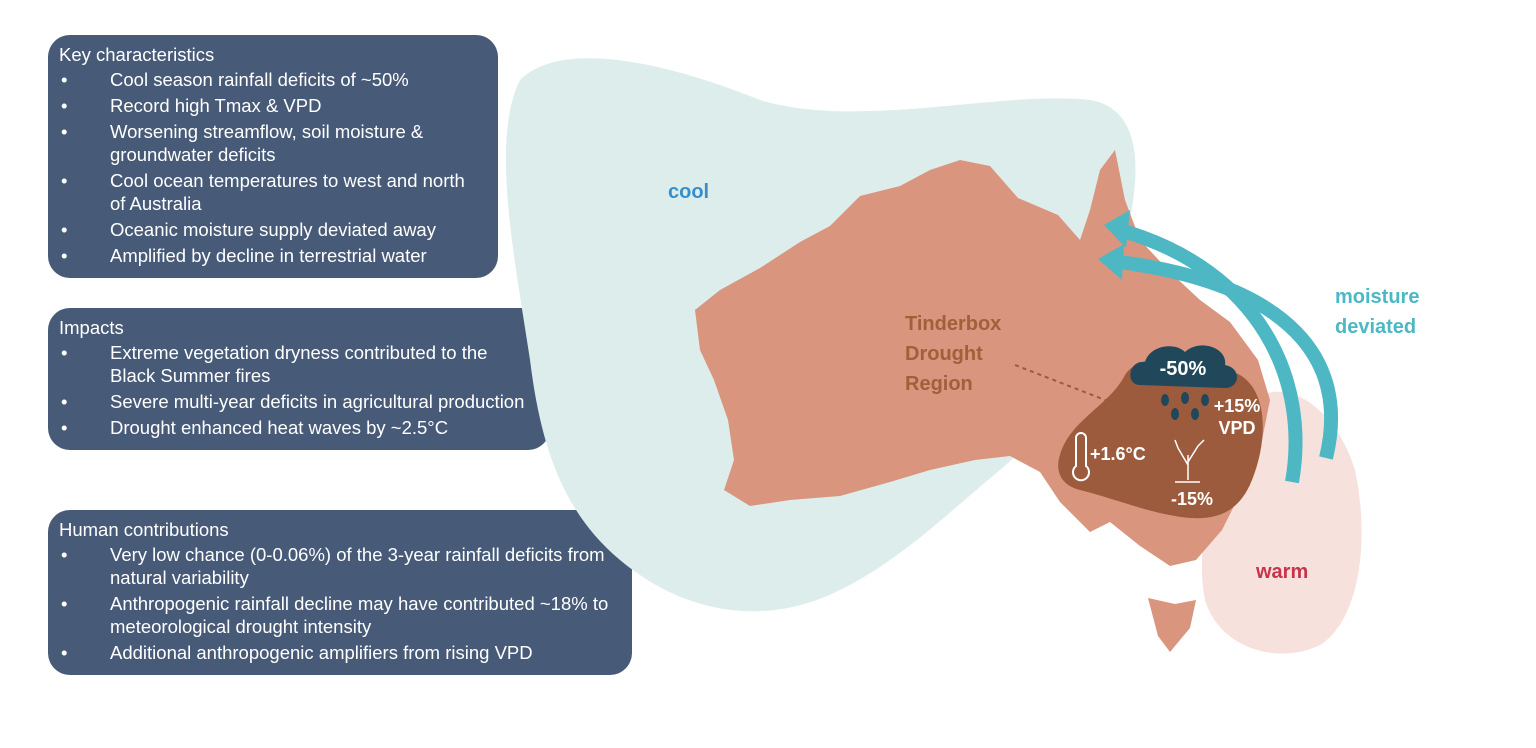 This screenshot has height=748, width=1536. I want to click on raindrops, so click(1185, 406).